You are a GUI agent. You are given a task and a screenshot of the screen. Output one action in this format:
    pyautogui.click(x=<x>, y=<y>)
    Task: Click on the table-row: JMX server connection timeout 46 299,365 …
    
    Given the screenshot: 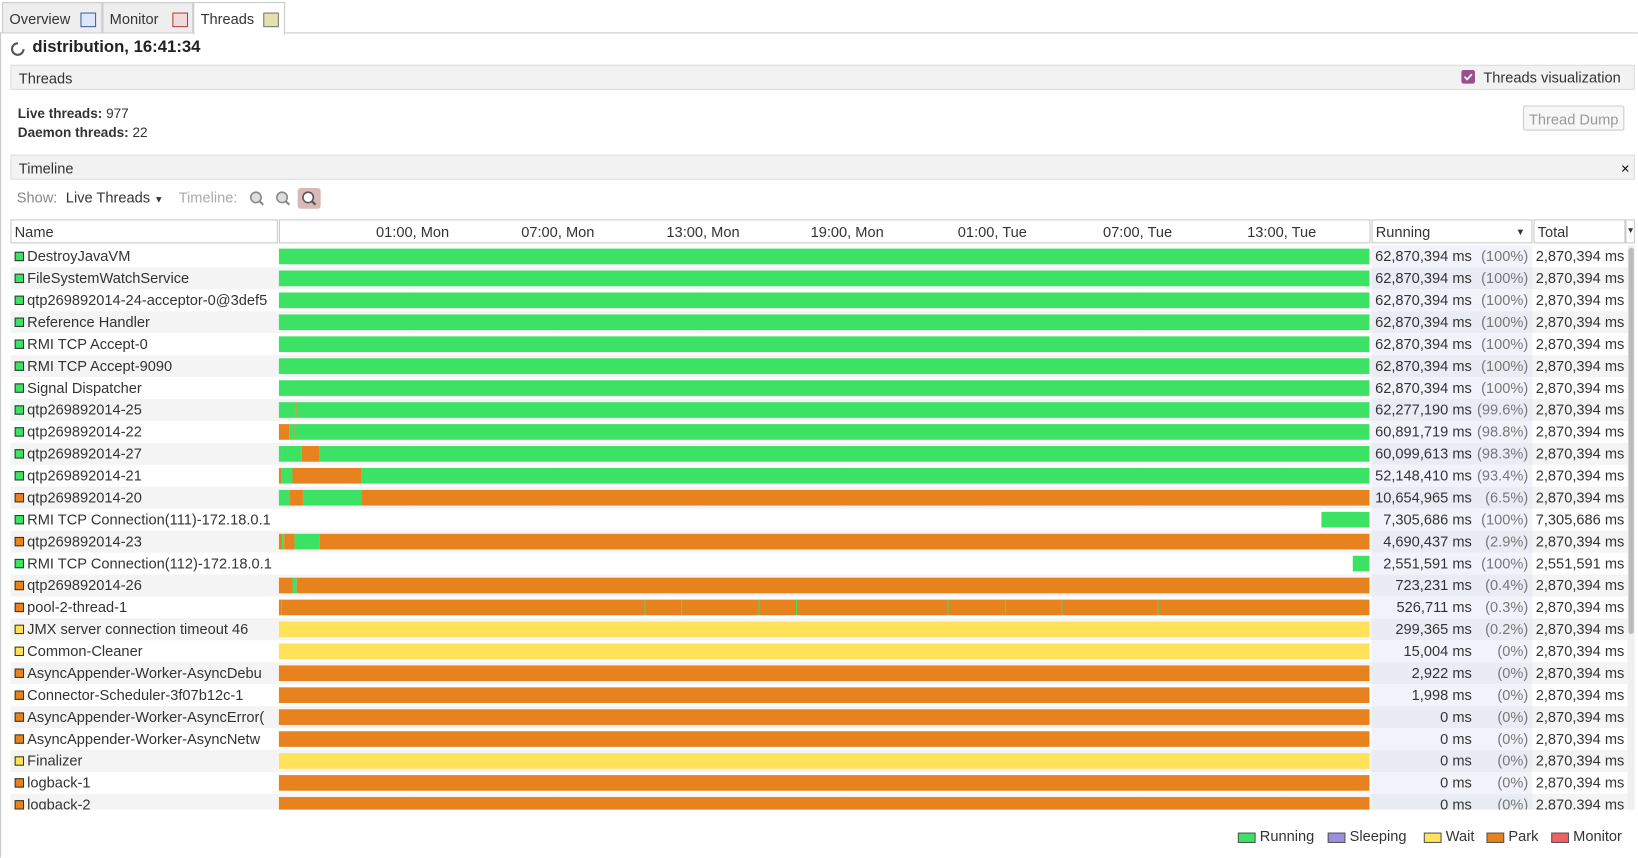 What is the action you would take?
    pyautogui.click(x=819, y=629)
    